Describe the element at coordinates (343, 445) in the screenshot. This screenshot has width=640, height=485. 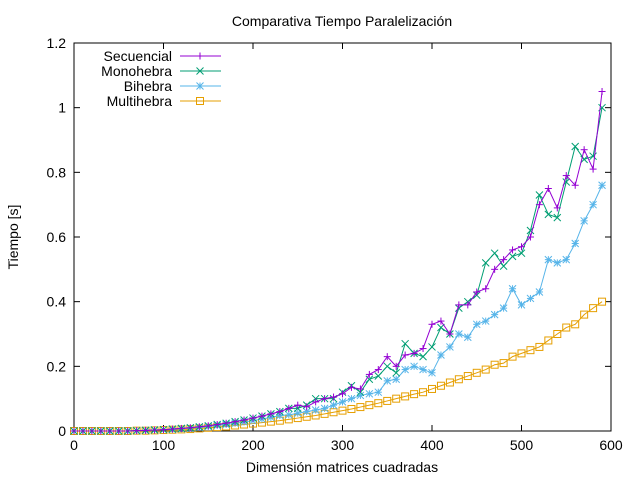
I see `x-tick-label: 300` at that location.